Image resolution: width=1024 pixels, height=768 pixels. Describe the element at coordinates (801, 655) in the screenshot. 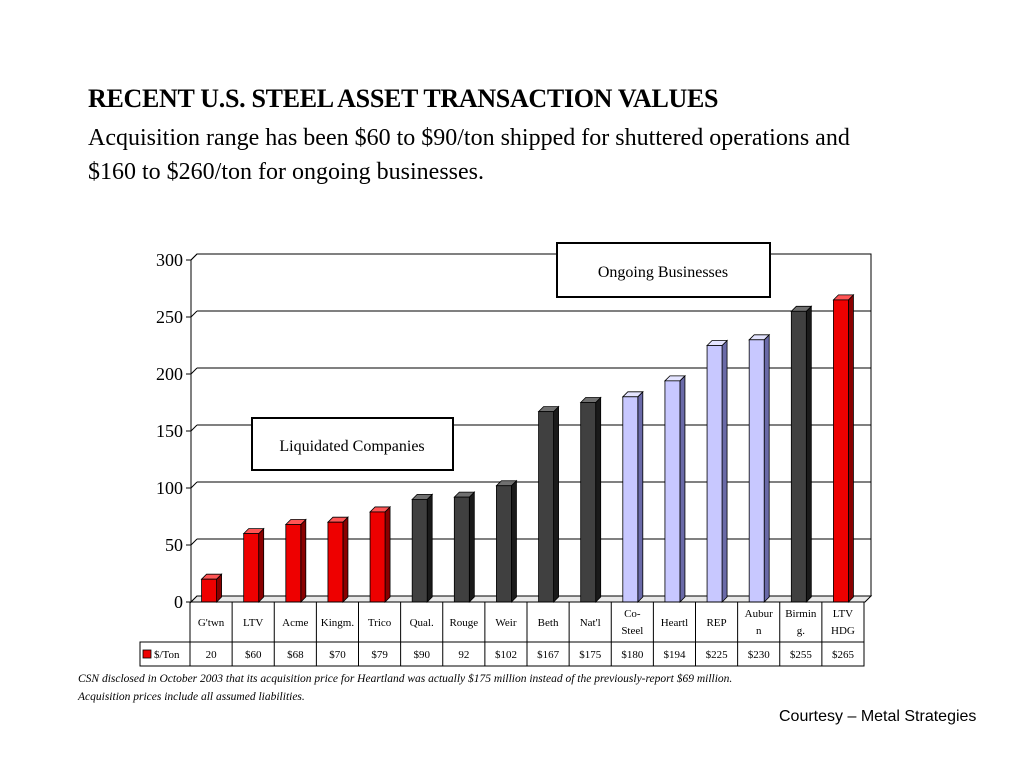

I see `data-label: $255` at that location.